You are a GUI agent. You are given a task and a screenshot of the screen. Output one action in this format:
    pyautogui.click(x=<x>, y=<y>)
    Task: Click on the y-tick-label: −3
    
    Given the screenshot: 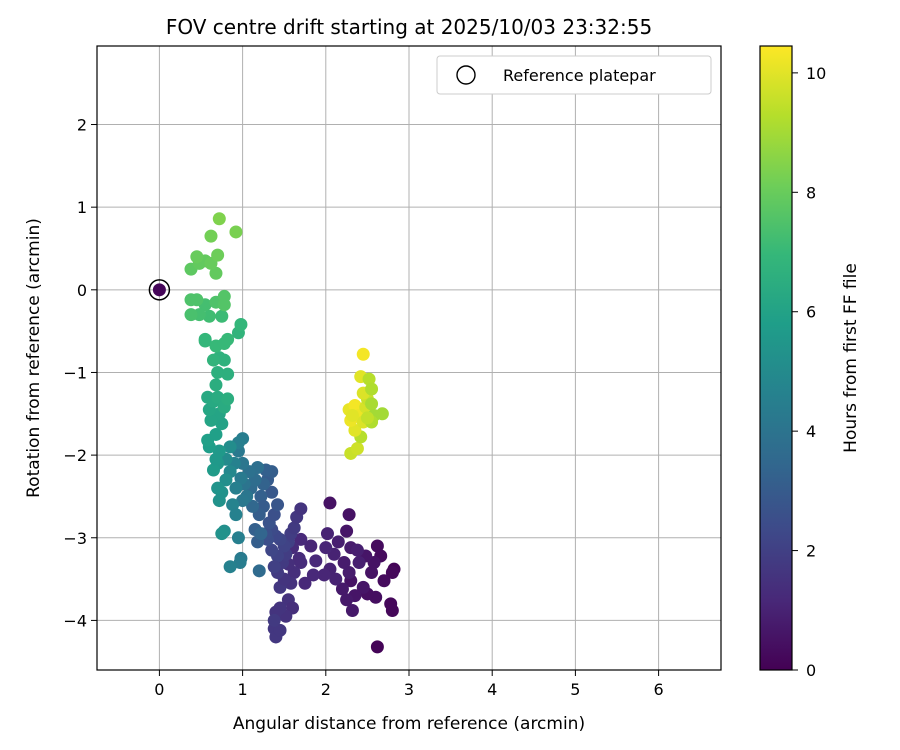 What is the action you would take?
    pyautogui.click(x=75, y=538)
    